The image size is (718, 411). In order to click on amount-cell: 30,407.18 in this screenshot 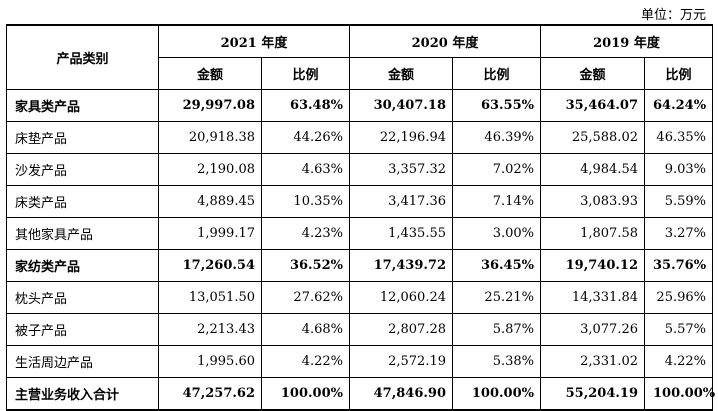, I will do `click(401, 105)`.